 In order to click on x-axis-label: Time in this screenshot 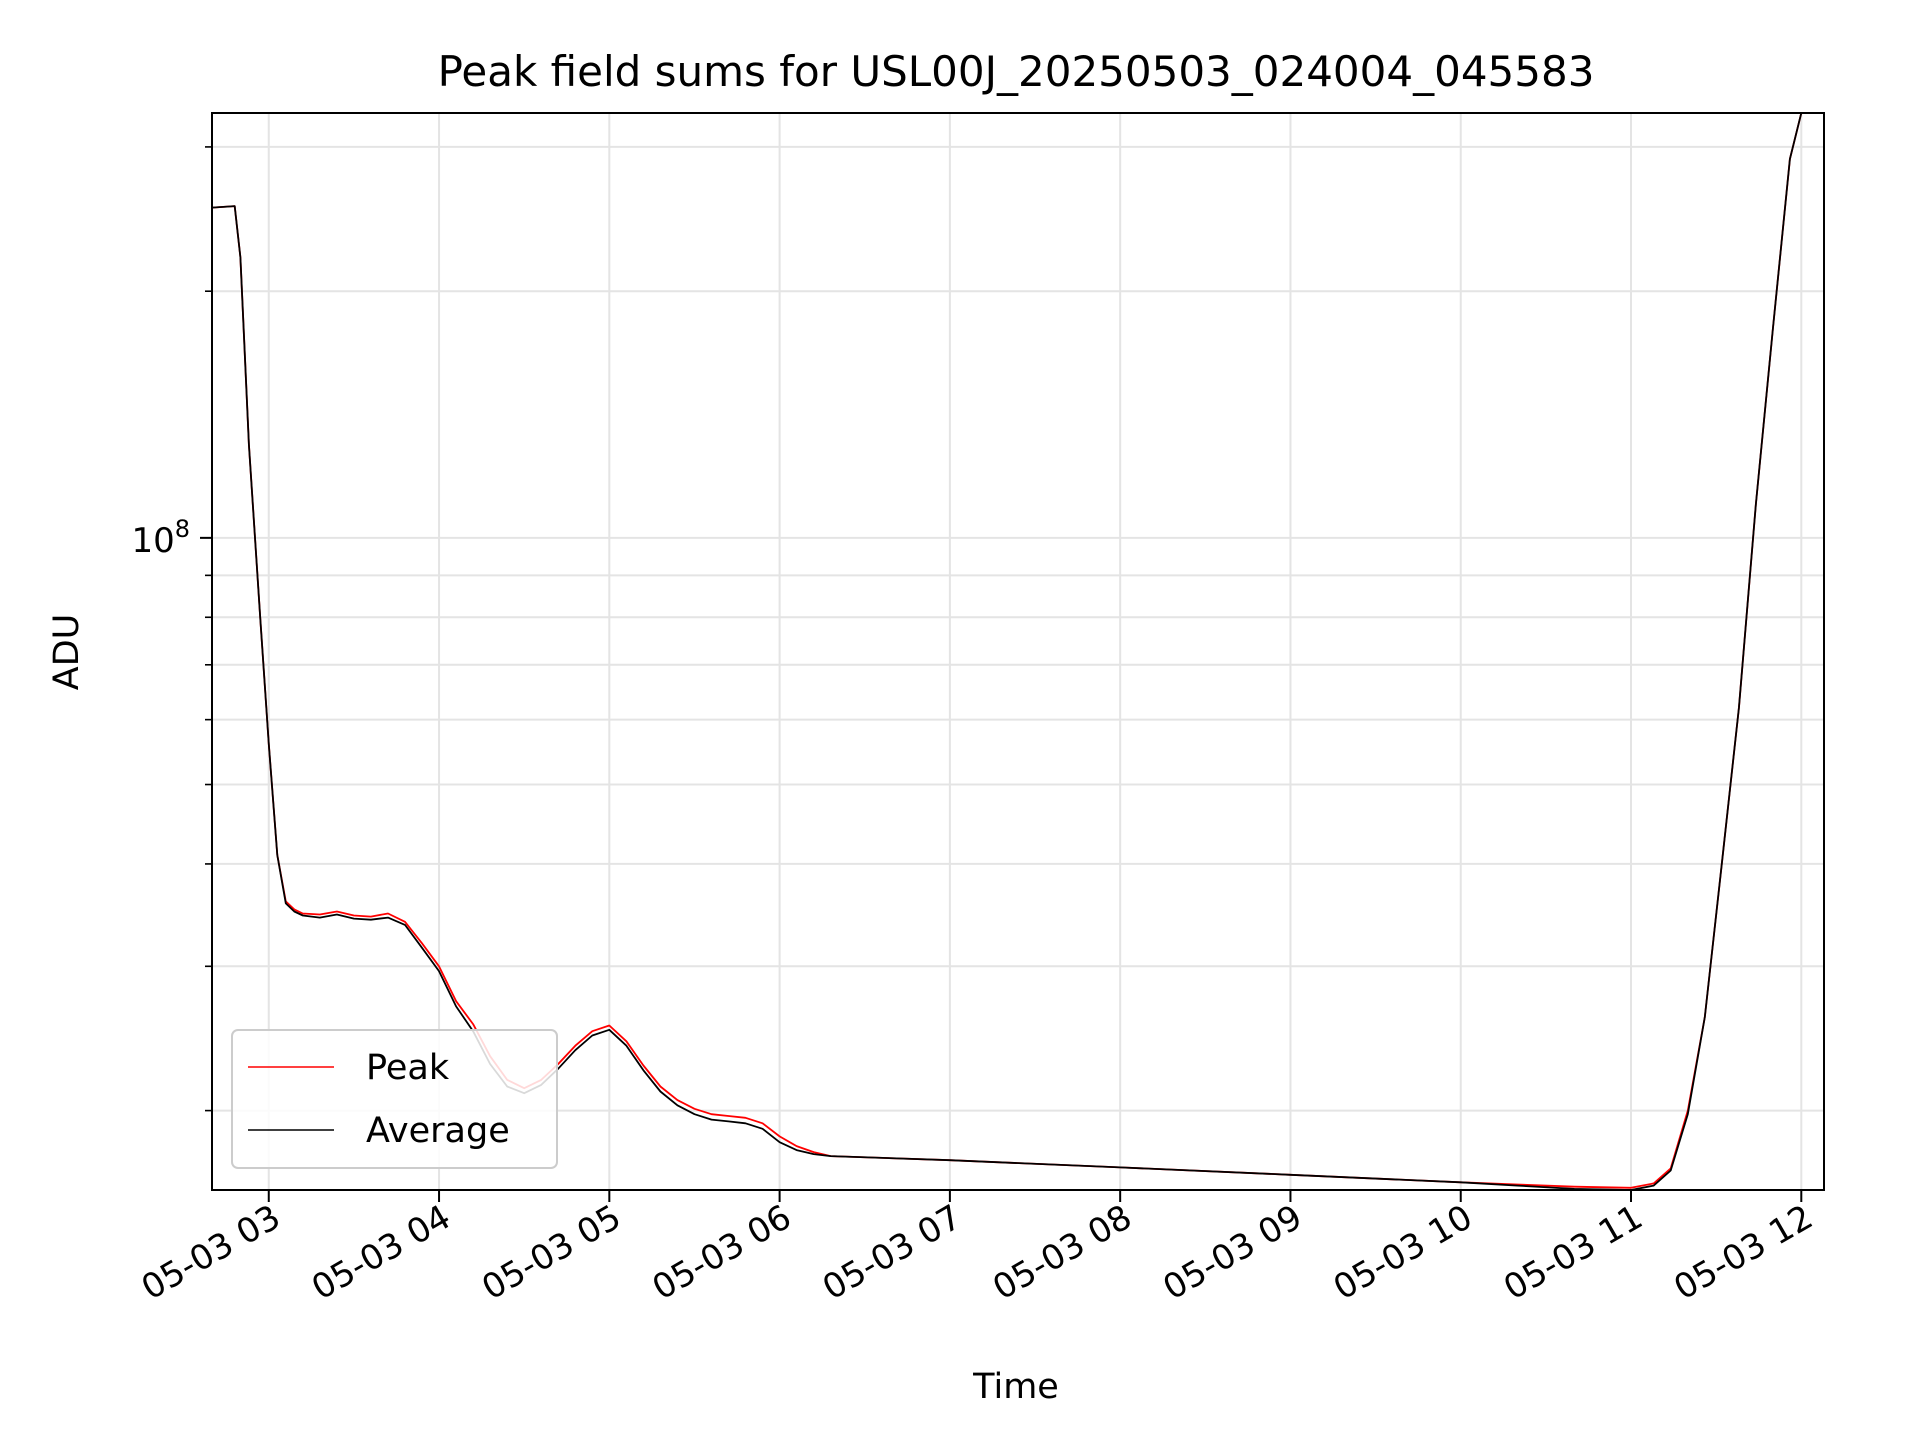, I will do `click(1015, 1387)`.